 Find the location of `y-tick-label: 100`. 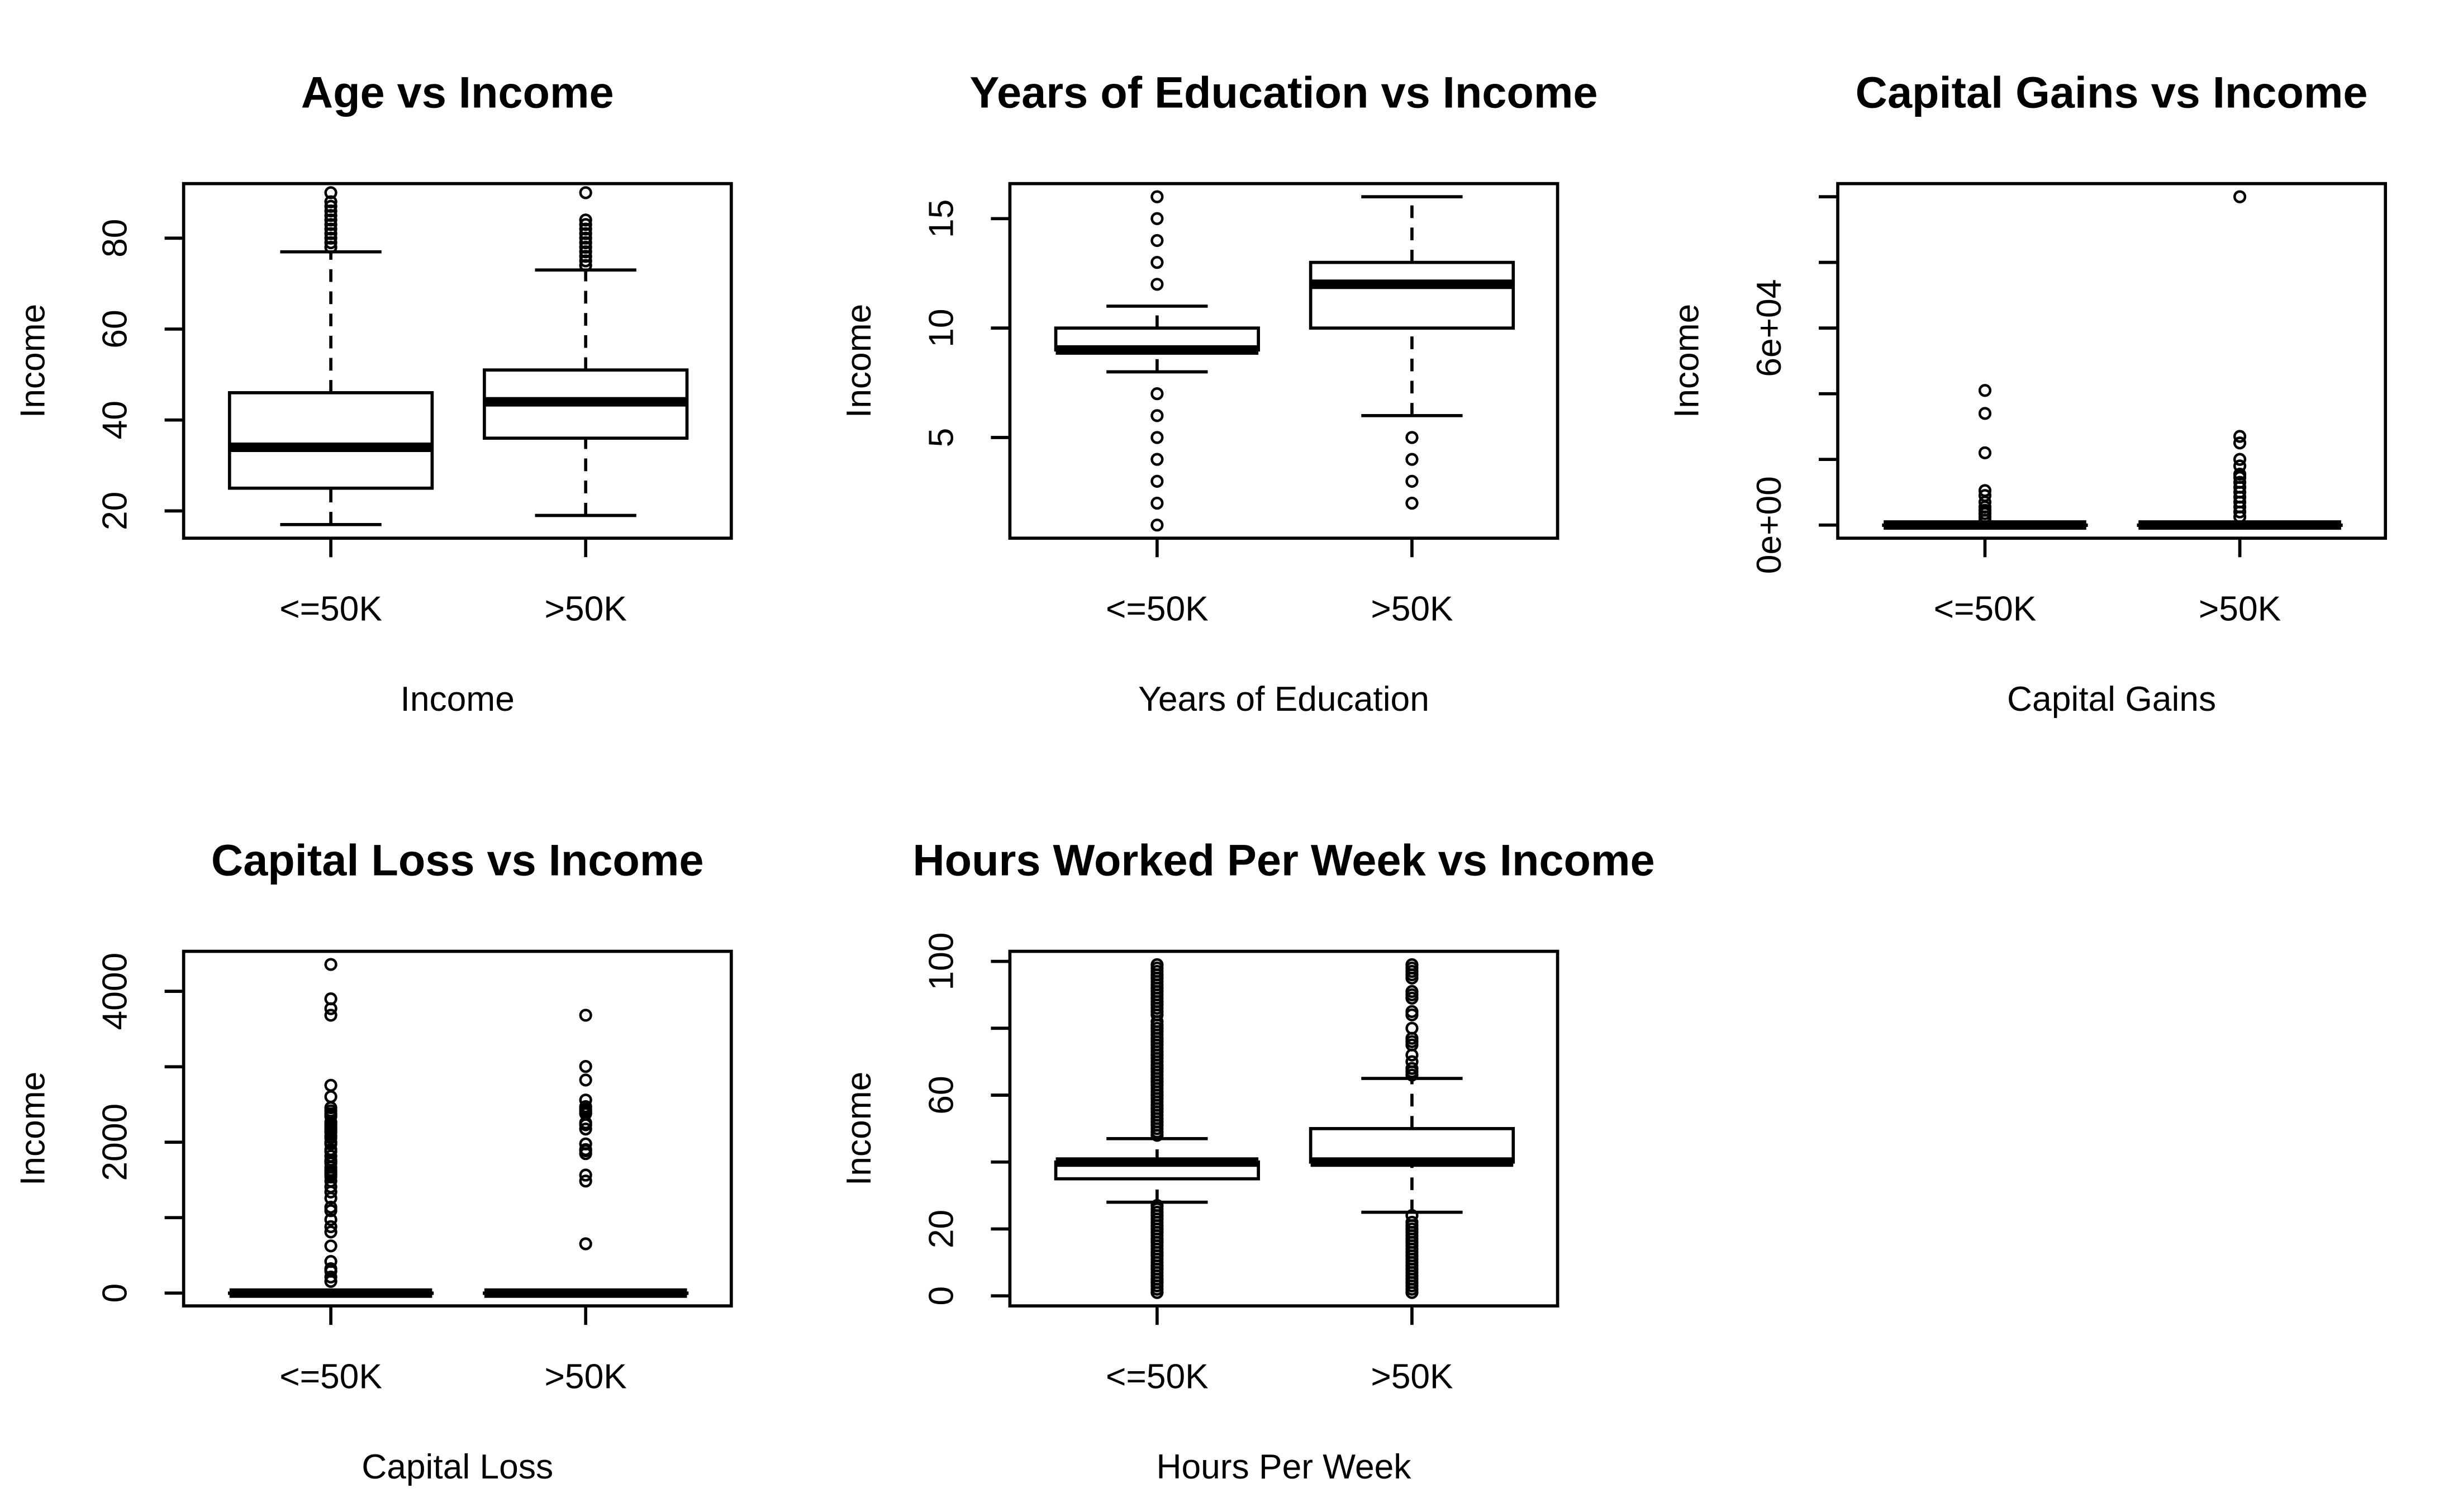

y-tick-label: 100 is located at coordinates (941, 962).